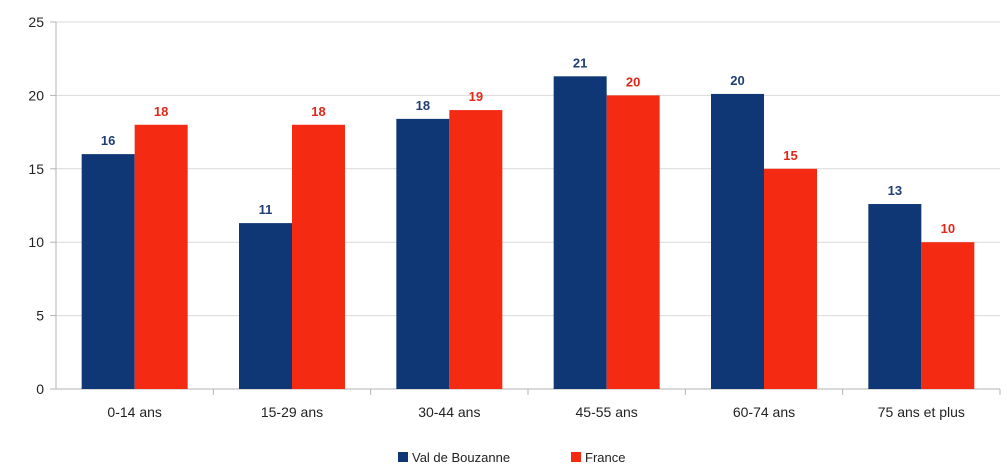  I want to click on x-tick-label: 60-74 ans, so click(764, 412).